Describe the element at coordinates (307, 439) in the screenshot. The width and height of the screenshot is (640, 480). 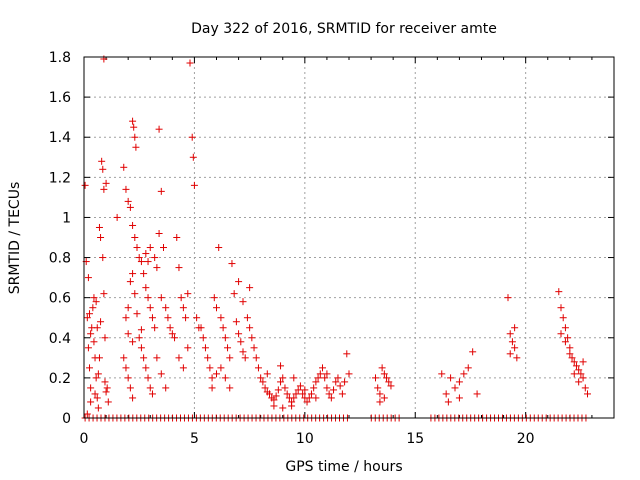
I see `x-tick-labels: 0 5 10 15 20` at that location.